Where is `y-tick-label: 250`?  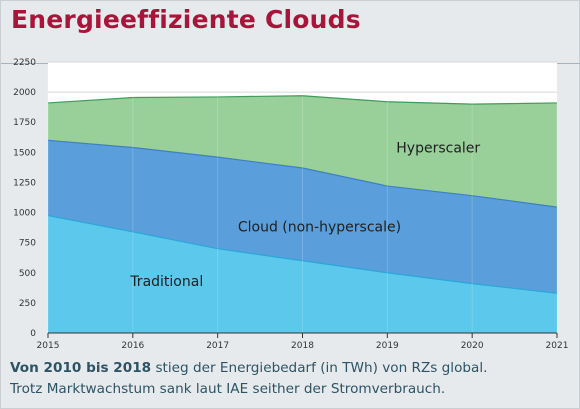
y-tick-label: 250 is located at coordinates (27, 304).